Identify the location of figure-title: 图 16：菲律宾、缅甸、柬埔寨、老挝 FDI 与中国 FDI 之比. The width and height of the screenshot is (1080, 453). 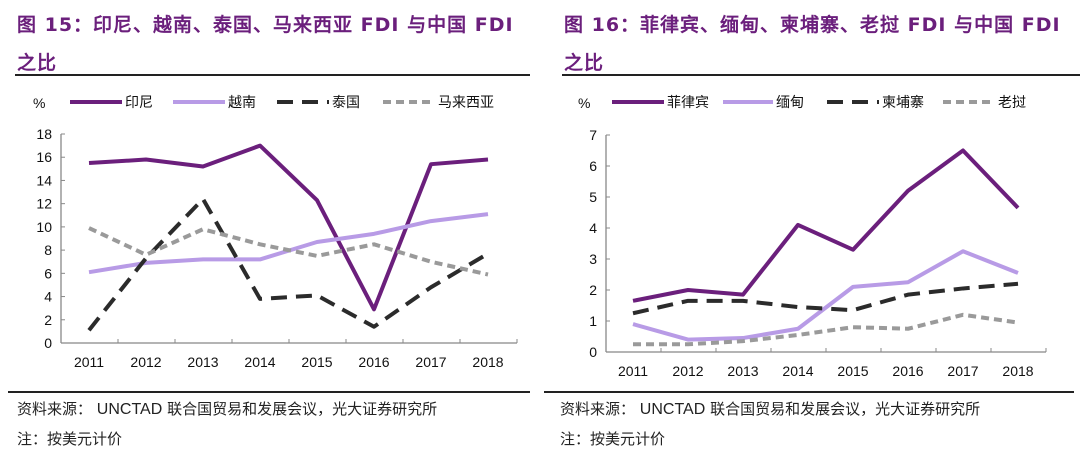
(812, 44).